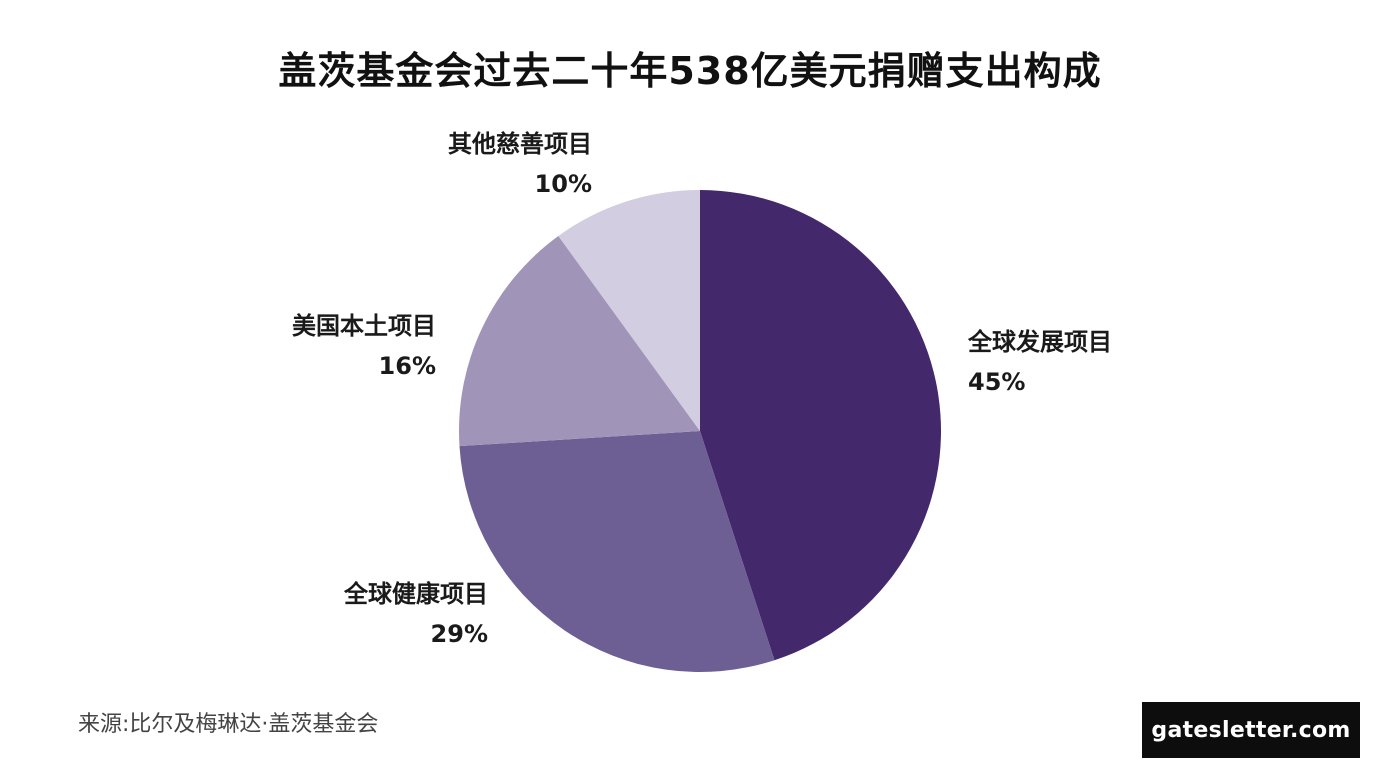 This screenshot has height=776, width=1380. Describe the element at coordinates (407, 366) in the screenshot. I see `slice-percent: 16%` at that location.